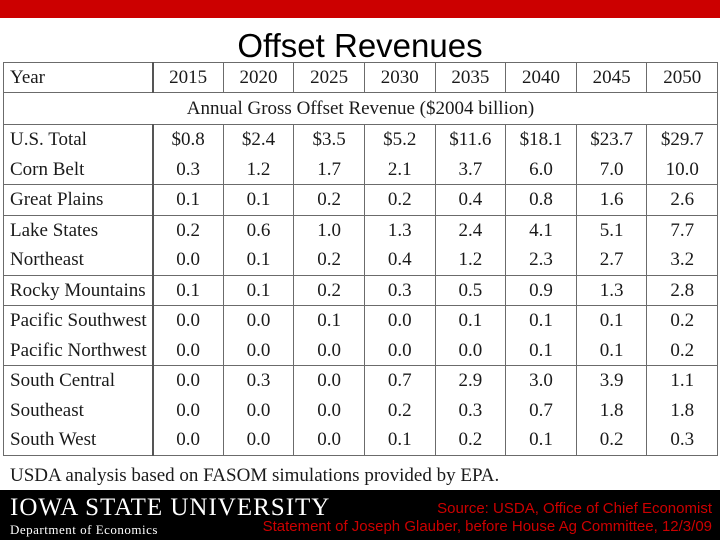 This screenshot has height=540, width=720. Describe the element at coordinates (188, 77) in the screenshot. I see `year-cell: 2015` at that location.